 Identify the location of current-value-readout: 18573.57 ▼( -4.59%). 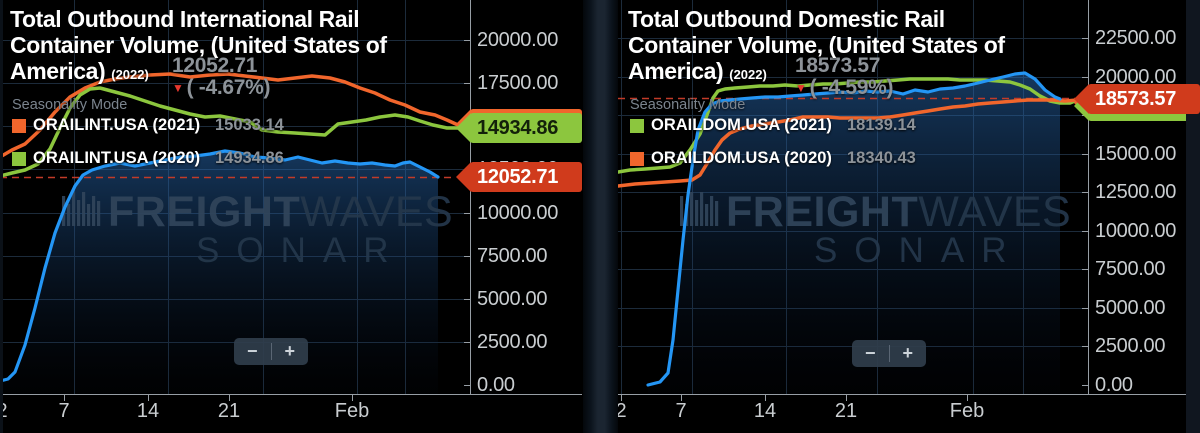
(844, 77).